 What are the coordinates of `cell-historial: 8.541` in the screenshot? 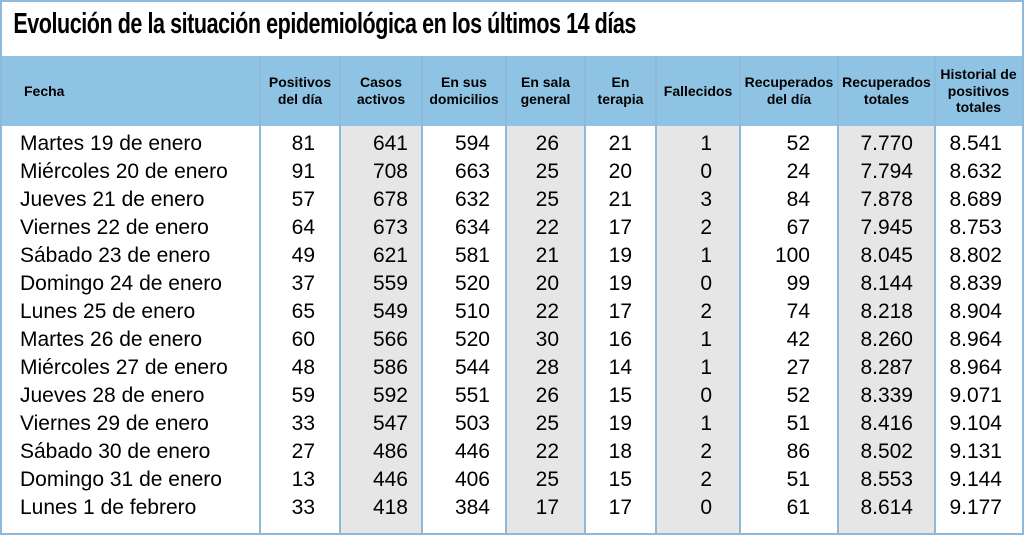 It's located at (975, 143).